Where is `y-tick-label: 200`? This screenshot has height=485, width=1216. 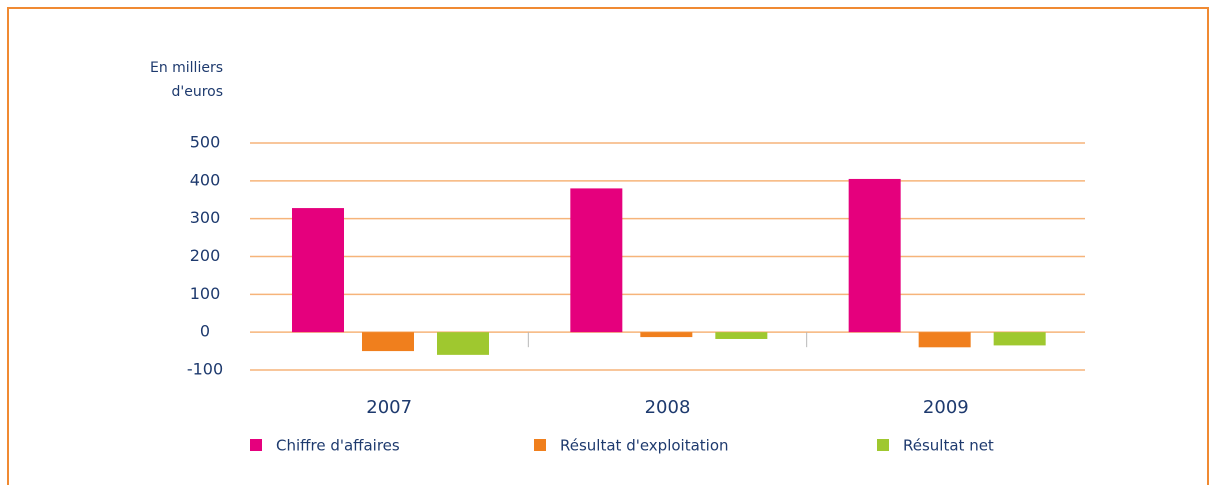 y-tick-label: 200 is located at coordinates (205, 255).